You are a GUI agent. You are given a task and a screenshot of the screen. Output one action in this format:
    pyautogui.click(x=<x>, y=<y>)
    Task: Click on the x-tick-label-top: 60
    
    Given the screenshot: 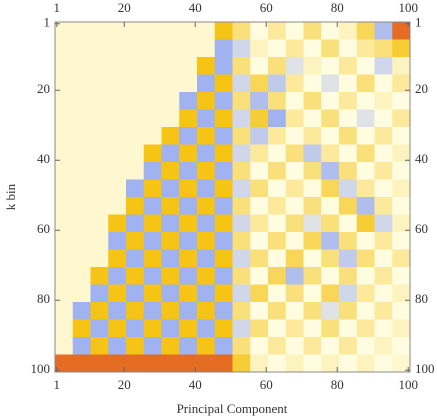 What is the action you would take?
    pyautogui.click(x=266, y=7)
    